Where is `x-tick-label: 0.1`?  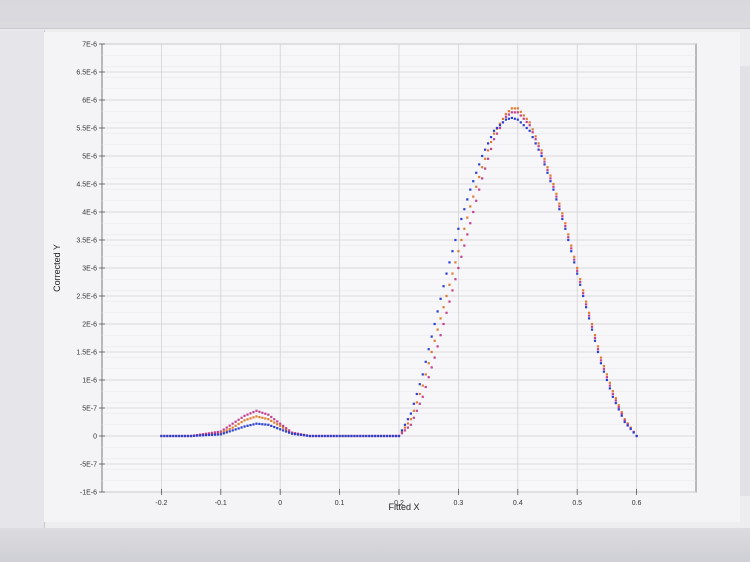
x-tick-label: 0.1 is located at coordinates (340, 503).